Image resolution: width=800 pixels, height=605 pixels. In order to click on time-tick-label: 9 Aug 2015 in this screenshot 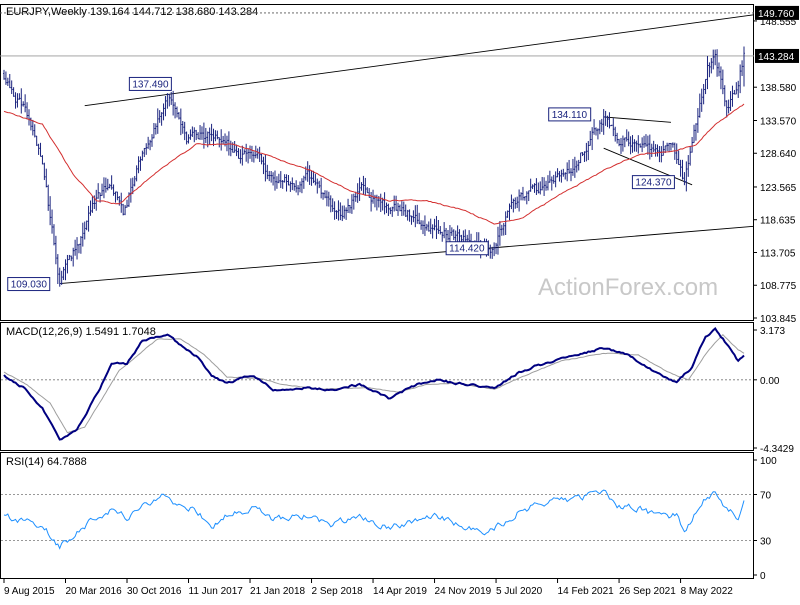, I will do `click(29, 591)`.